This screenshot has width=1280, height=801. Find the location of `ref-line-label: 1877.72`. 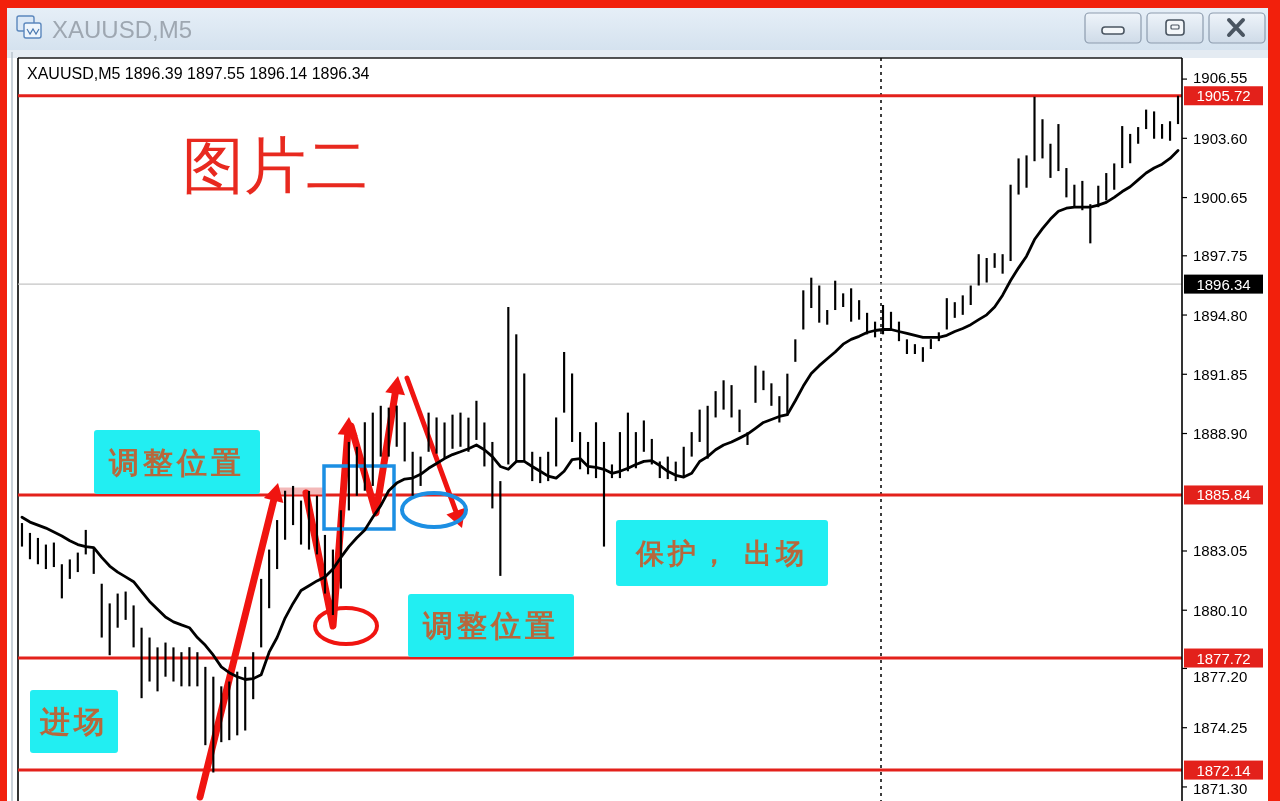

ref-line-label: 1877.72 is located at coordinates (1223, 658).